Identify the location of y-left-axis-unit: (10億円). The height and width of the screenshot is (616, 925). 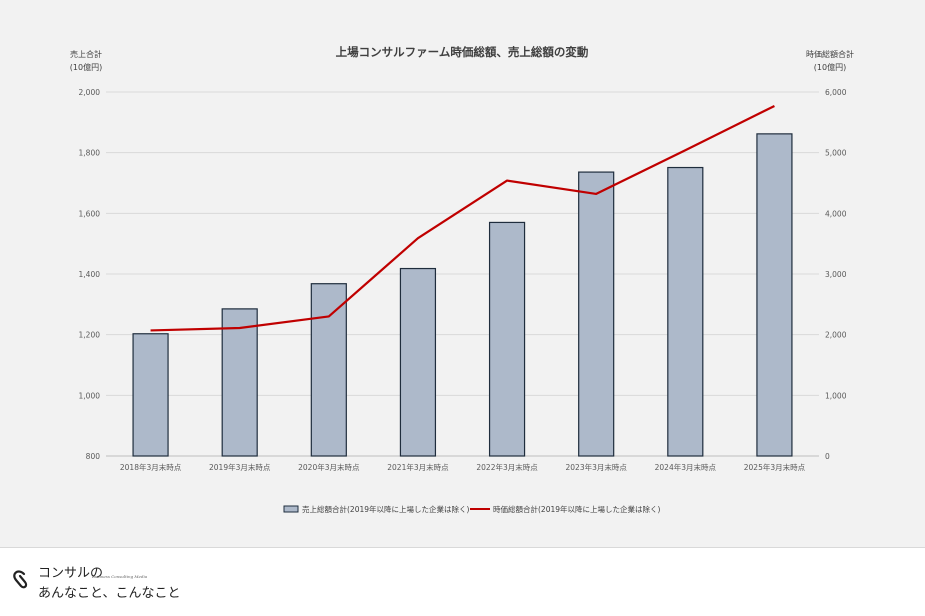
(86, 67).